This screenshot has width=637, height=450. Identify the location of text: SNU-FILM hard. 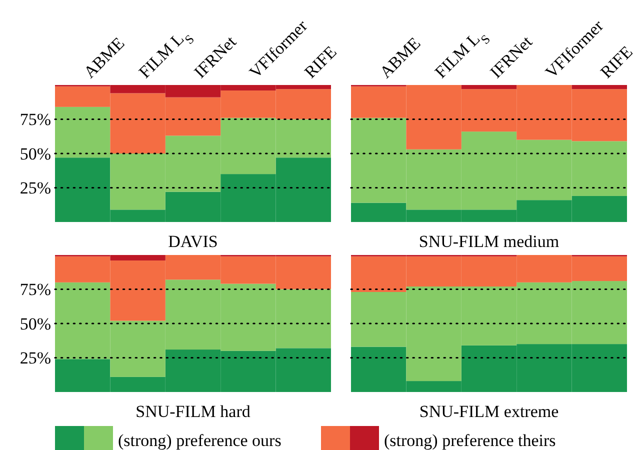
(193, 411).